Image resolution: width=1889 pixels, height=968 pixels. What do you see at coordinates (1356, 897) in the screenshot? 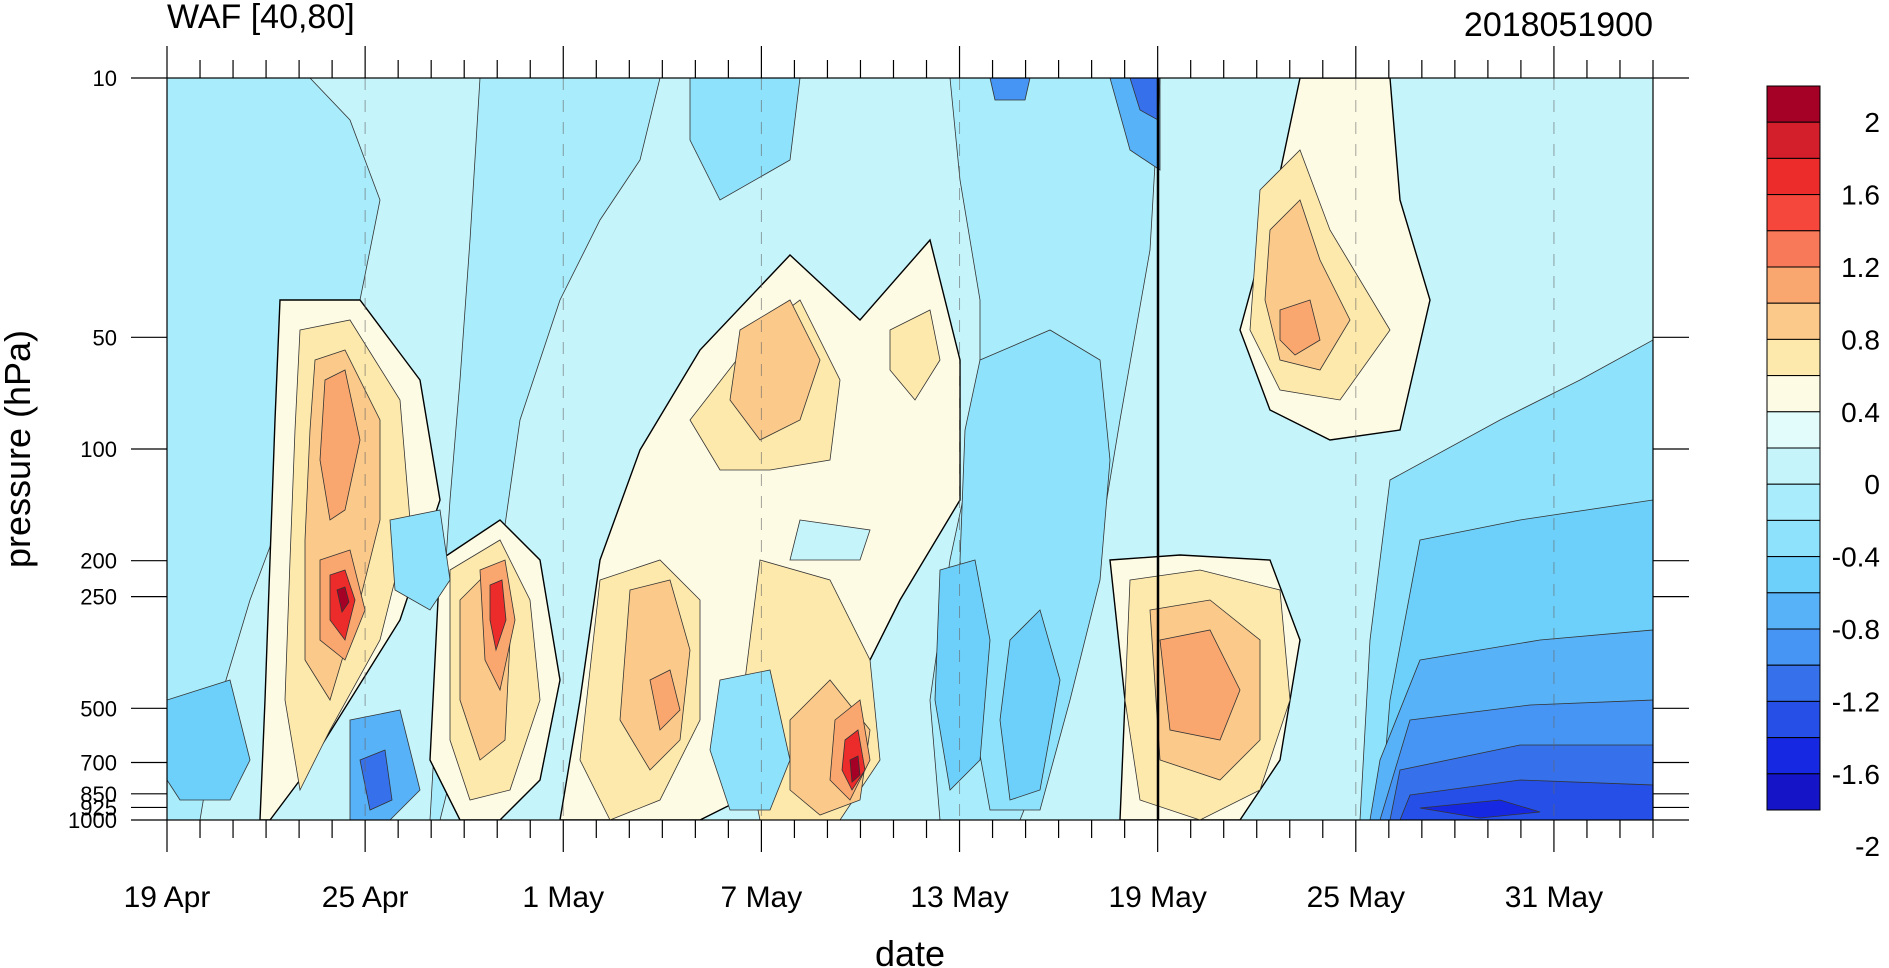
I see `x-tick-label: 25 May` at bounding box center [1356, 897].